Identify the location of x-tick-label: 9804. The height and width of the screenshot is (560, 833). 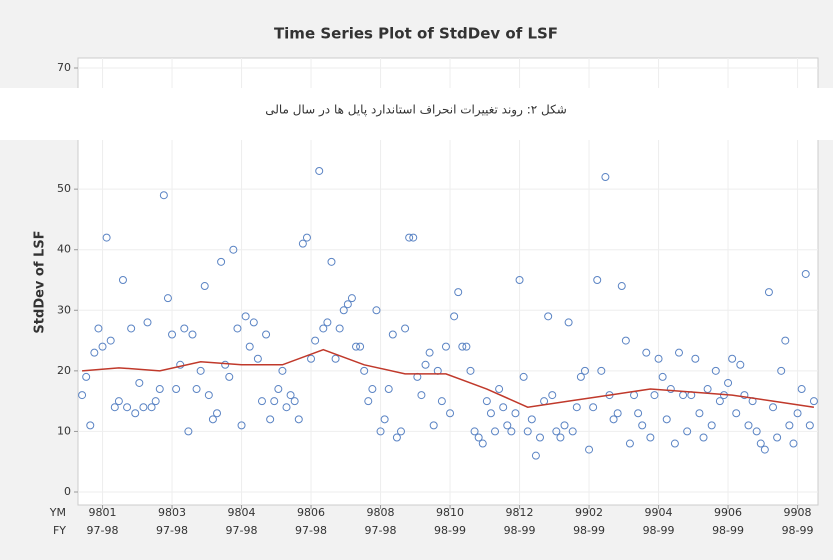
(242, 512).